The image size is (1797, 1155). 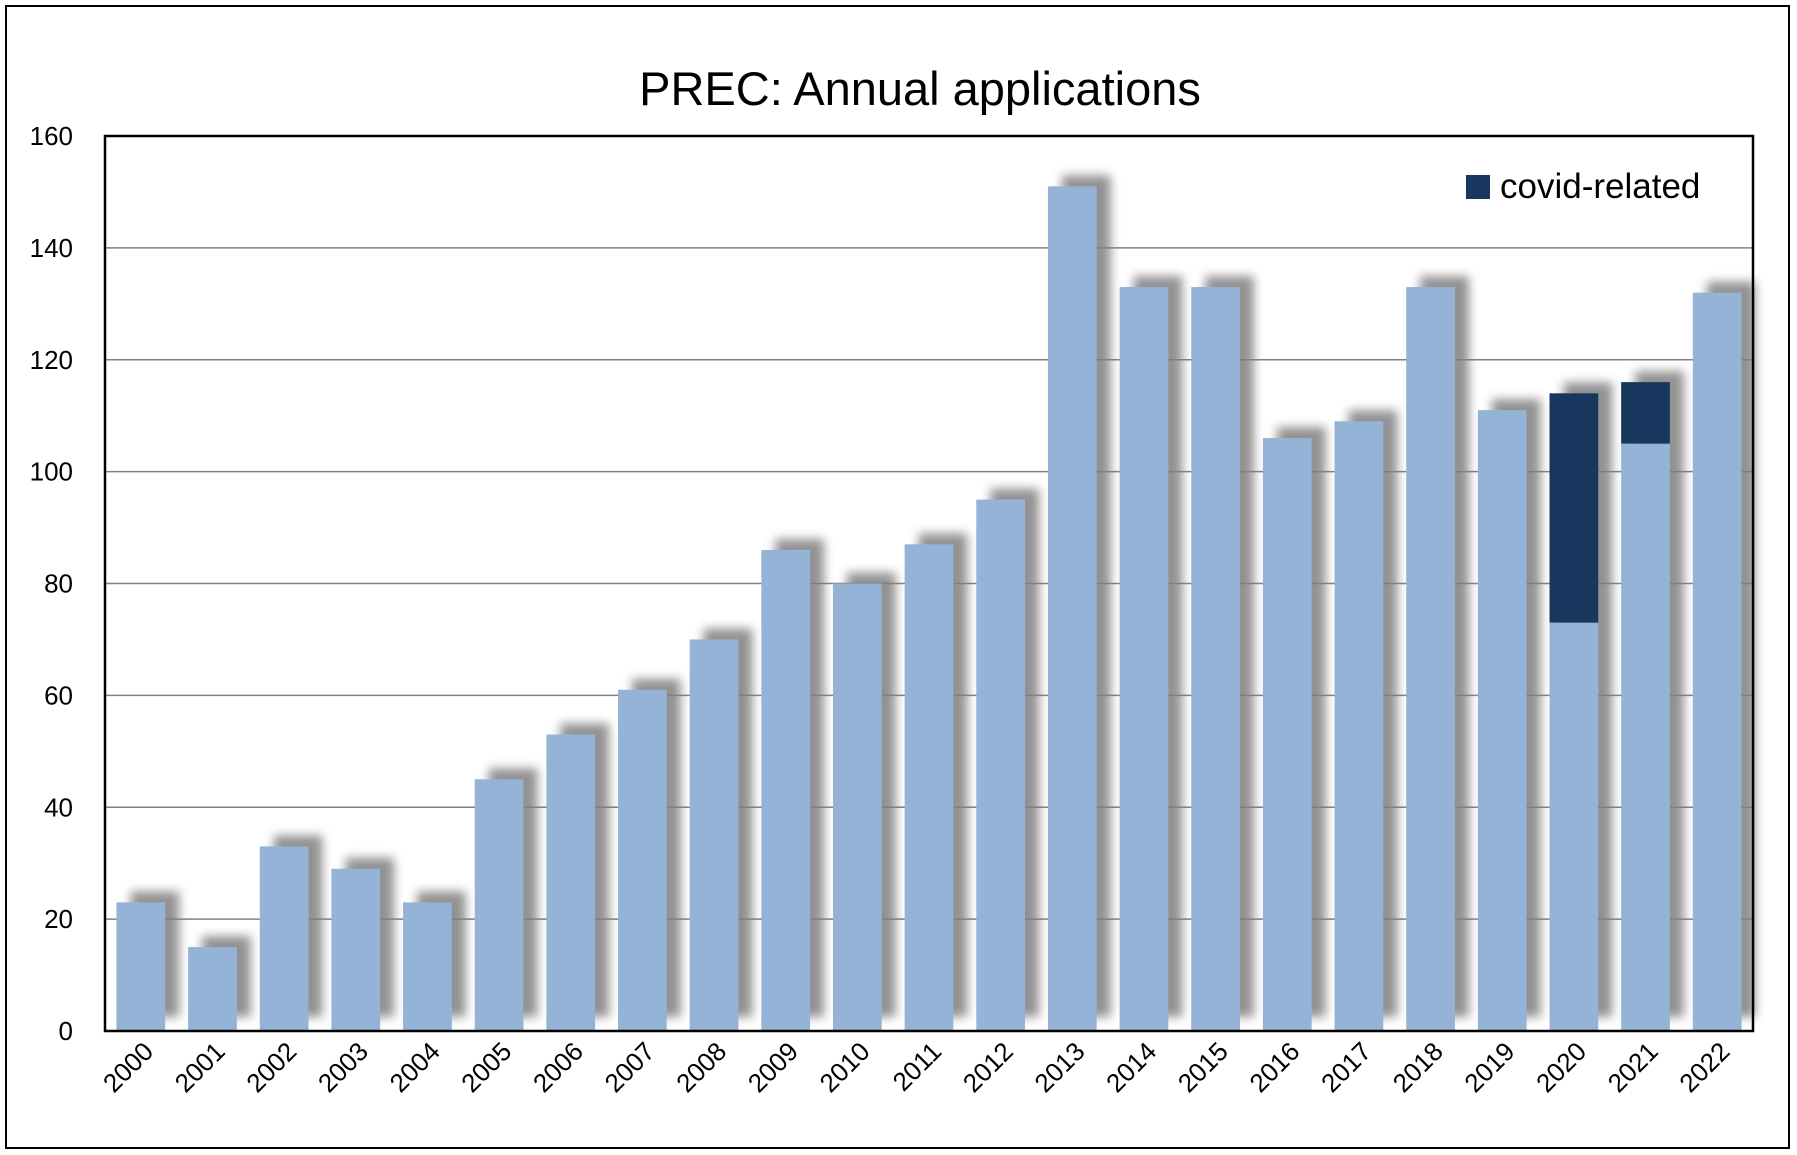 What do you see at coordinates (66, 1031) in the screenshot?
I see `y-tick-label-0: 0` at bounding box center [66, 1031].